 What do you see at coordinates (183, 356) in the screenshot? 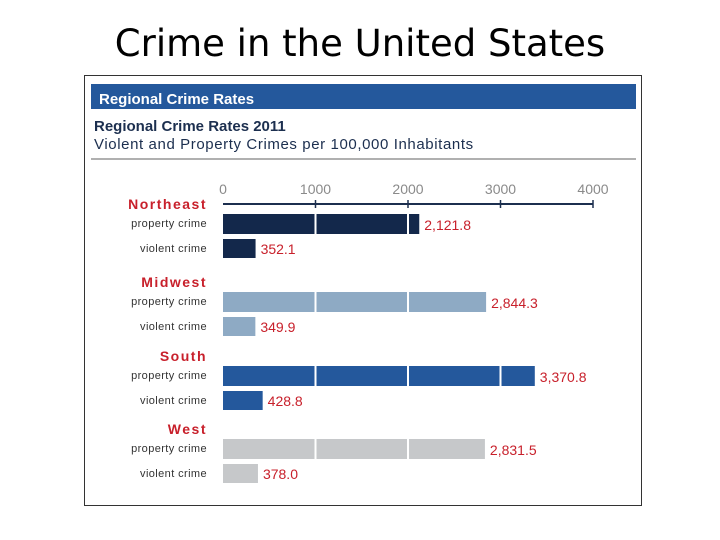
I see `region-label: South` at bounding box center [183, 356].